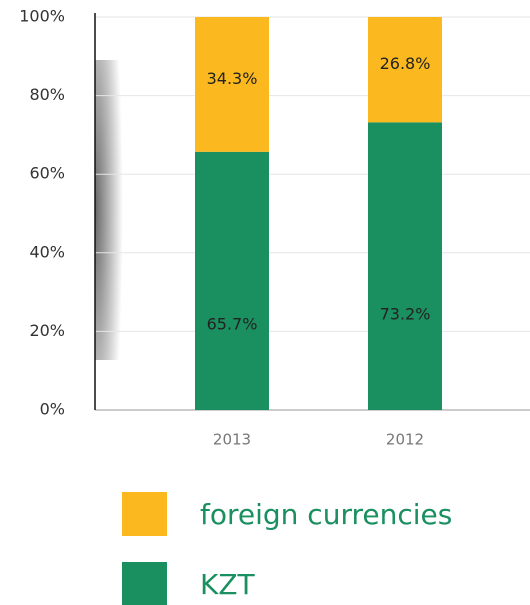  I want to click on y-tick-label: 0%, so click(52, 409).